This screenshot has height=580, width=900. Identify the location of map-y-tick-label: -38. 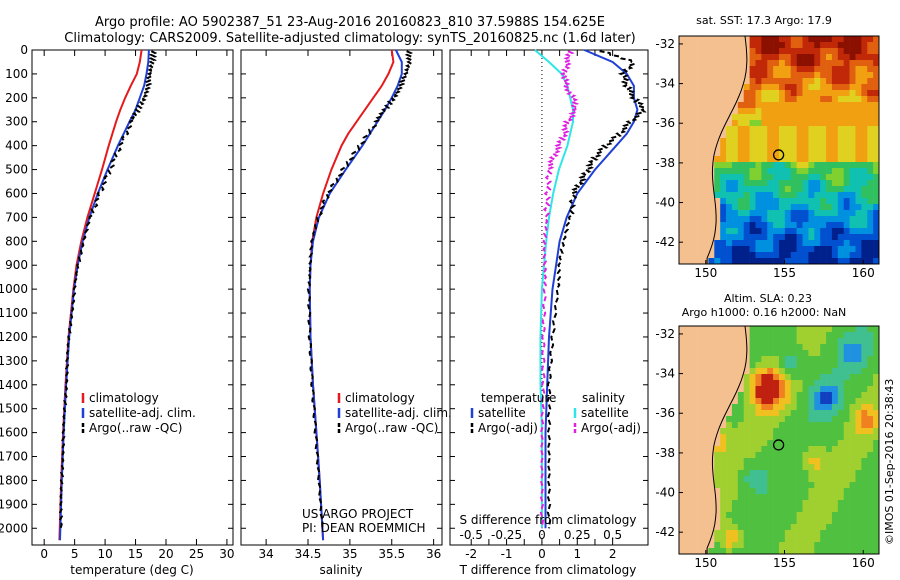
(665, 163).